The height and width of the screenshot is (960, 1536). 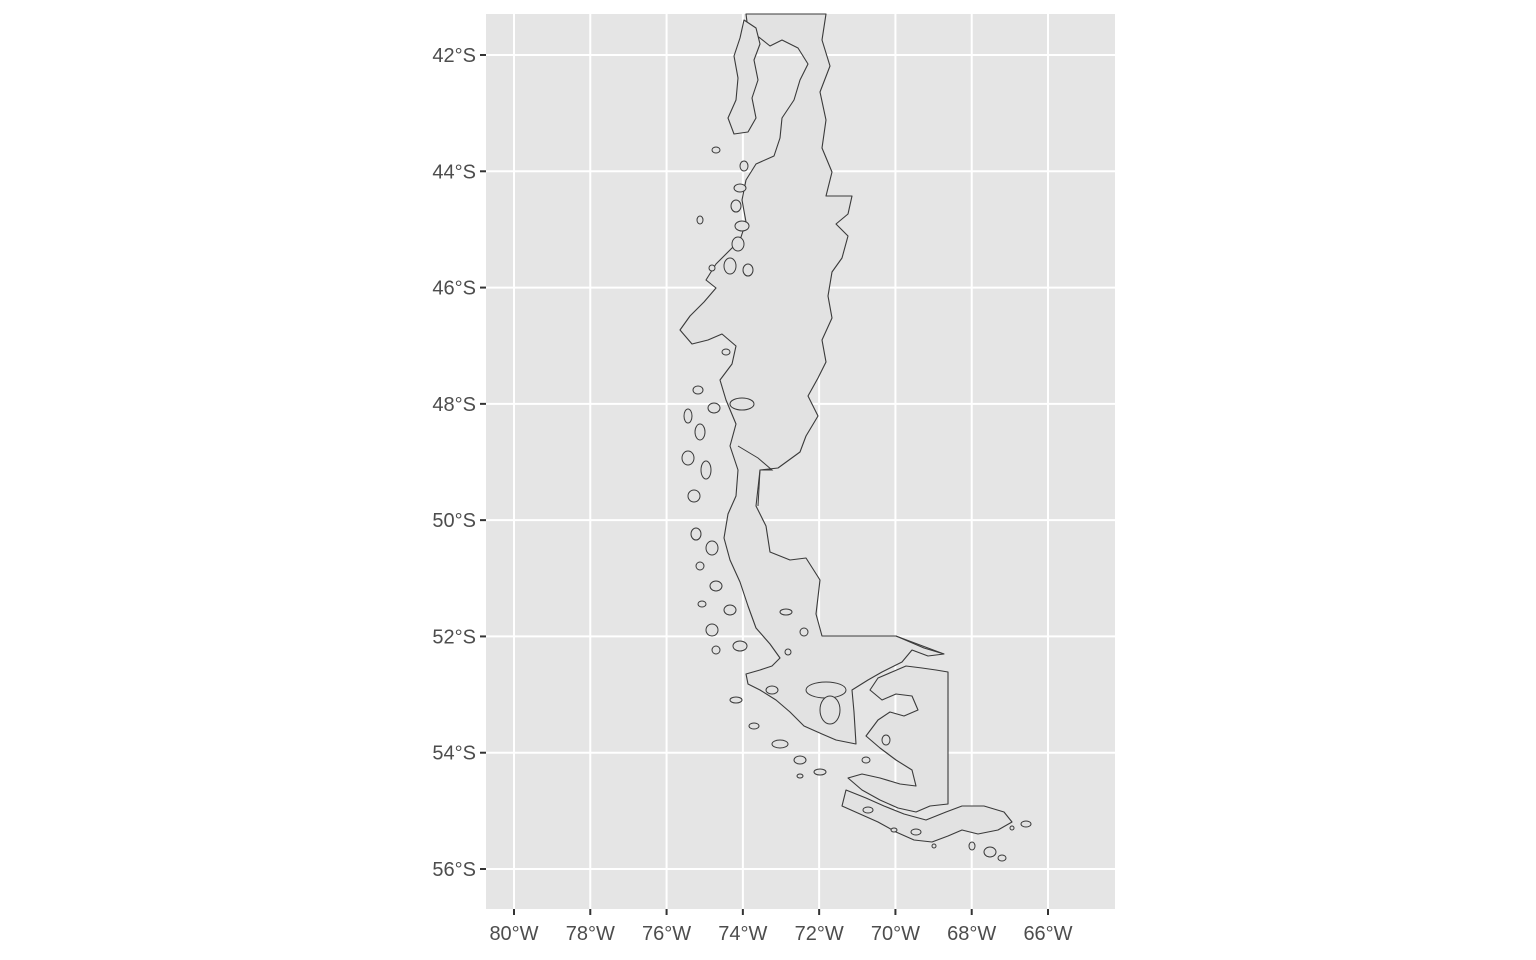 I want to click on y-tick-label: 44°S, so click(x=454, y=172).